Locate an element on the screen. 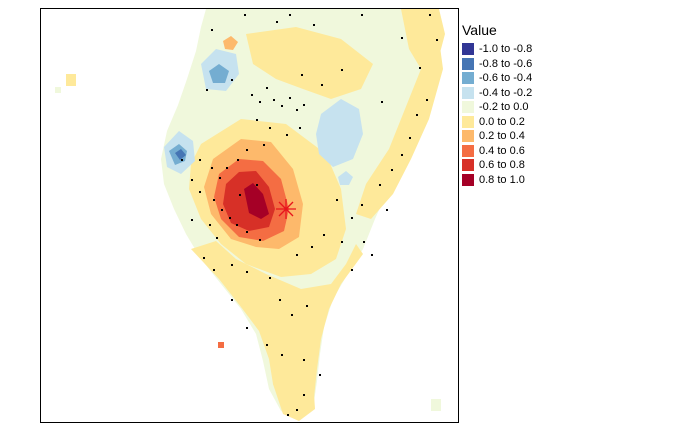 Image resolution: width=700 pixels, height=432 pixels. legend-entry: 0.2 to 0.4 is located at coordinates (497, 136).